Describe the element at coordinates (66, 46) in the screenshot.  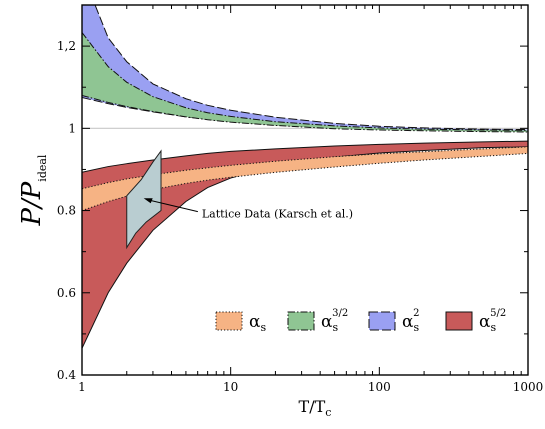
I see `y-tick-label: 1,2` at that location.